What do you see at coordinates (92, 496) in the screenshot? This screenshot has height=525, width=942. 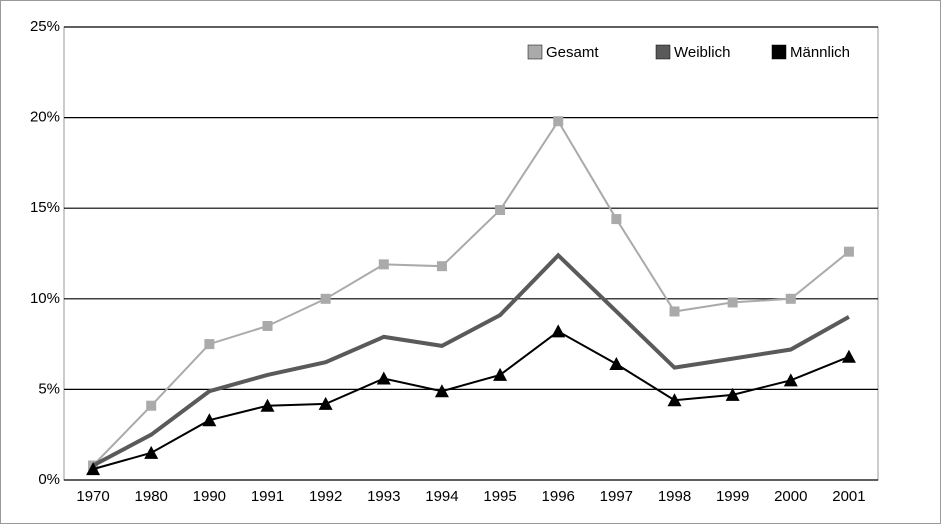 I see `x-tick-label: 1970` at bounding box center [92, 496].